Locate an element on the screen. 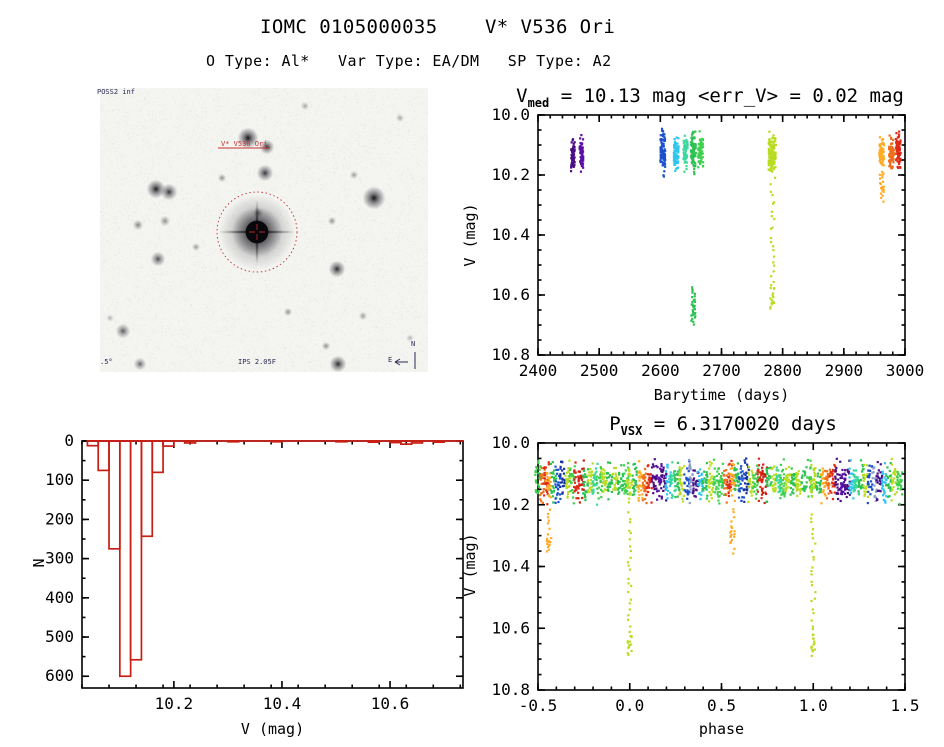 Image resolution: width=944 pixels, height=747 pixels. page-subtitle: O Type: Al* Var Type: EA/DM SP Type: A2 is located at coordinates (409, 61).